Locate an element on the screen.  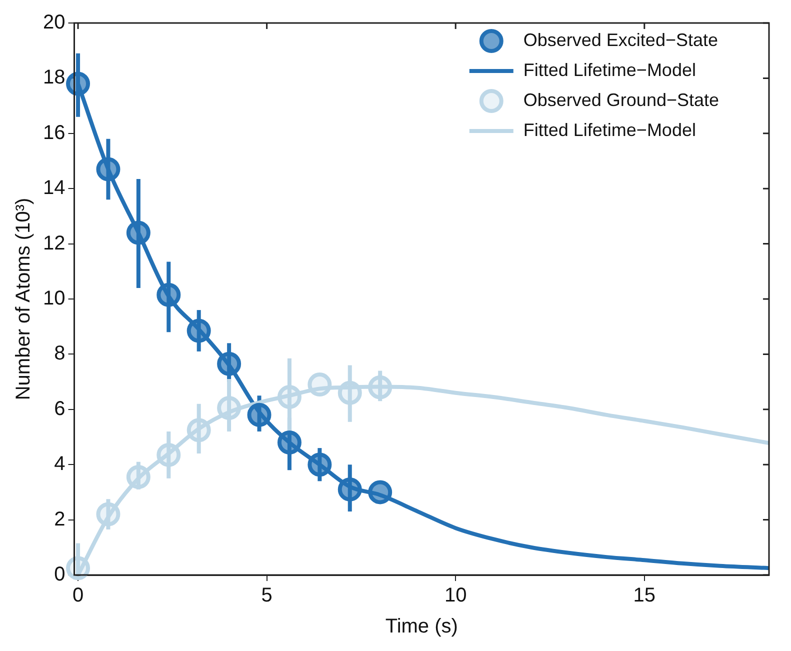
y-tick-label: 18 is located at coordinates (54, 77).